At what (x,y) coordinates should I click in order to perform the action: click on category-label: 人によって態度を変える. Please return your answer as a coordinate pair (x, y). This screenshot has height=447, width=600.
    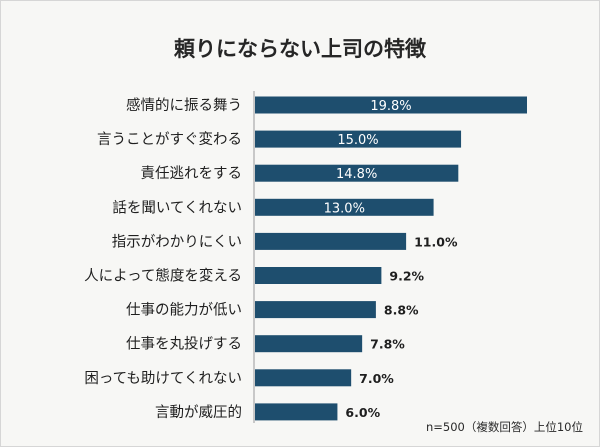
    Looking at the image, I should click on (163, 276).